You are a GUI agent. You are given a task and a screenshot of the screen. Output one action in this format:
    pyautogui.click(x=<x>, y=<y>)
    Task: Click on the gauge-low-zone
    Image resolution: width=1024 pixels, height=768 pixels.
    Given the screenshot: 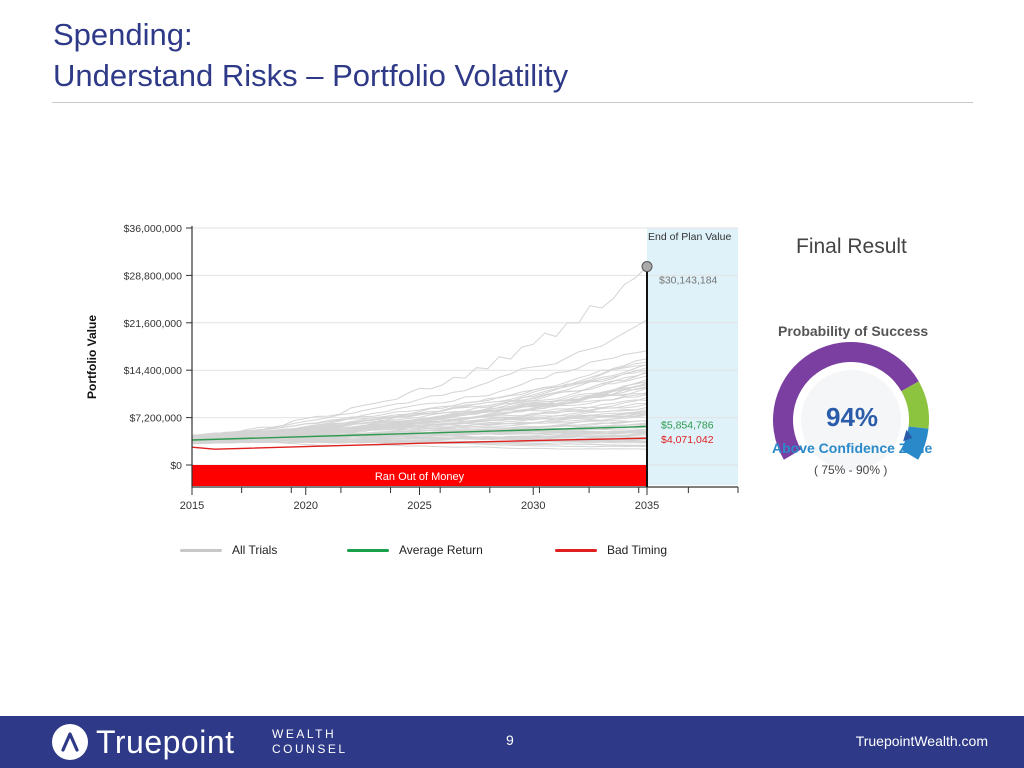 What is the action you would take?
    pyautogui.click(x=845, y=400)
    